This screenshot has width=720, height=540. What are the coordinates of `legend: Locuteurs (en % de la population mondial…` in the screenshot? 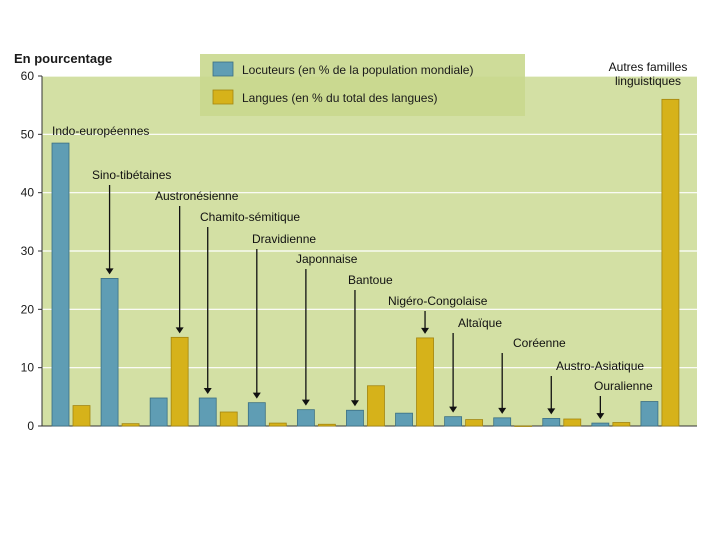 It's located at (362, 85).